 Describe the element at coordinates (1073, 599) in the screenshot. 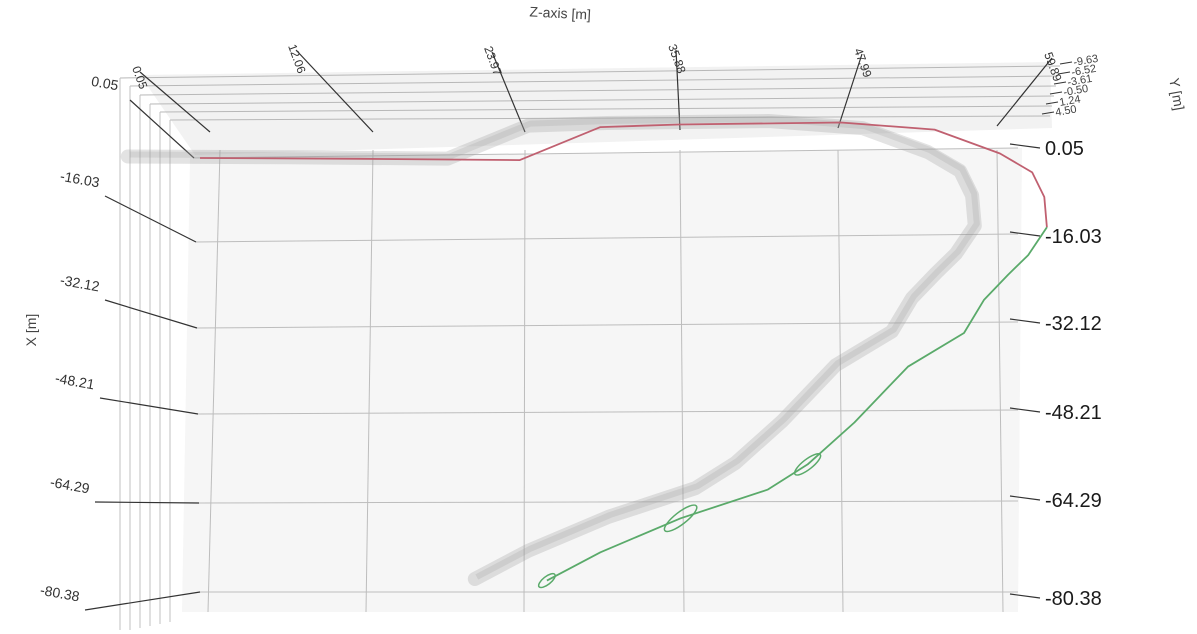

I see `x-tick-label-right: -80.38` at that location.